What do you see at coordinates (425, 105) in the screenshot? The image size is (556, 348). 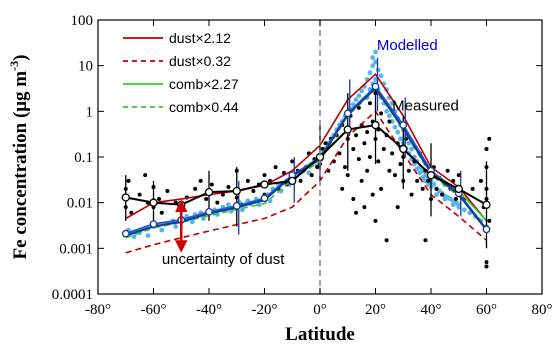 I see `measured-label: Measured` at bounding box center [425, 105].